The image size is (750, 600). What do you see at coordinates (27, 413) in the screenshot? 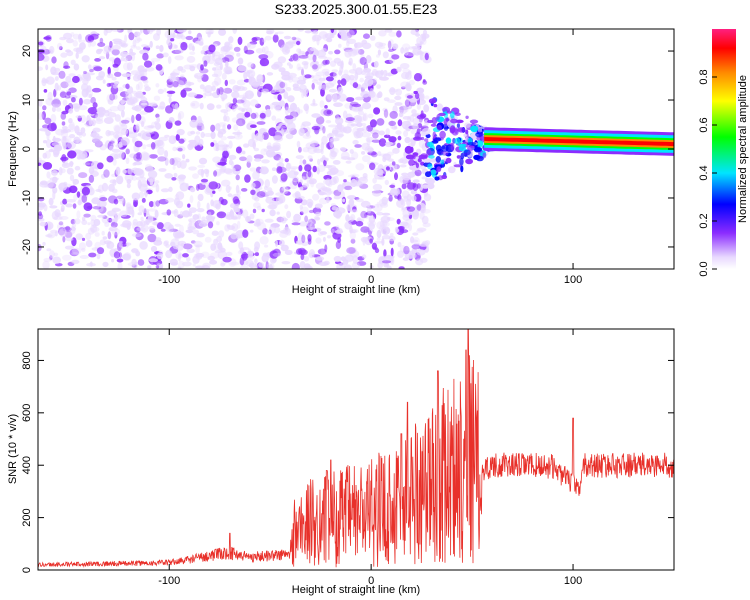
I see `snr-ytick-label: 600` at bounding box center [27, 413].